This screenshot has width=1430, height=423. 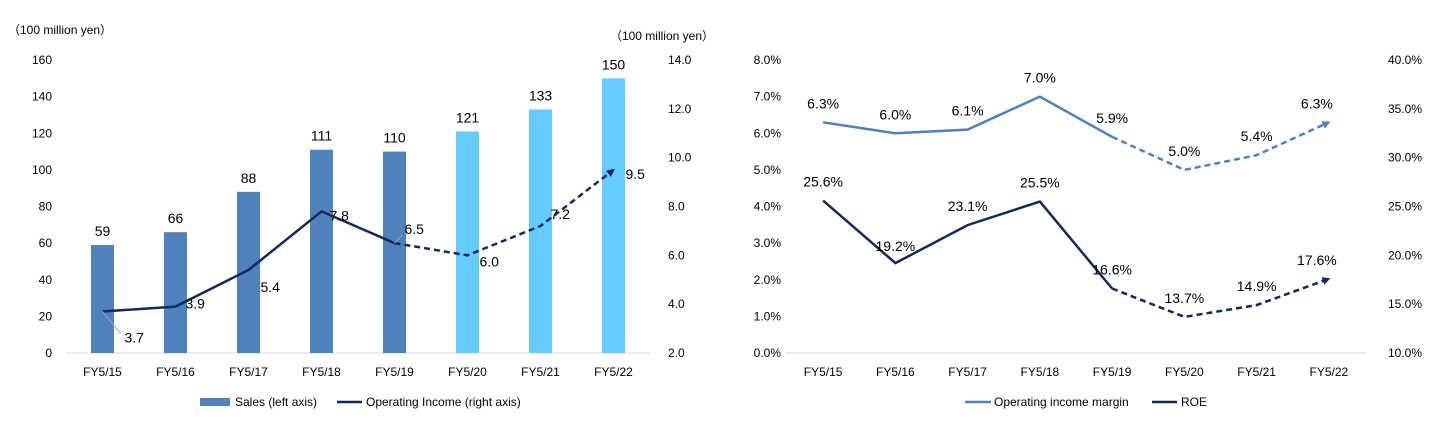 What do you see at coordinates (1040, 183) in the screenshot?
I see `roe-value-label: 25.5%` at bounding box center [1040, 183].